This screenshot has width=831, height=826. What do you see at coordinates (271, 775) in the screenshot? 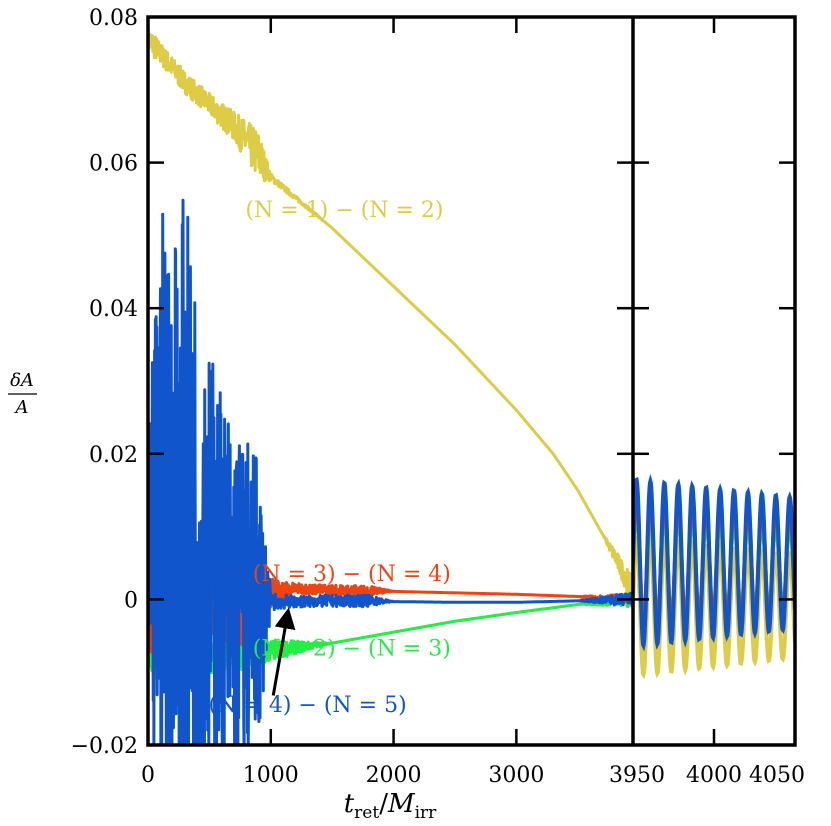
I see `x-tick-label: 1000` at bounding box center [271, 775].